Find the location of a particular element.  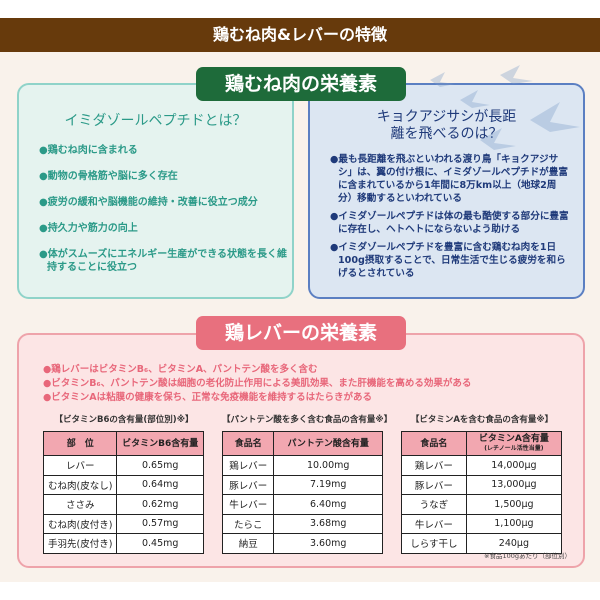

page-title: 鶏むね肉&レバーの特徴 is located at coordinates (300, 35).